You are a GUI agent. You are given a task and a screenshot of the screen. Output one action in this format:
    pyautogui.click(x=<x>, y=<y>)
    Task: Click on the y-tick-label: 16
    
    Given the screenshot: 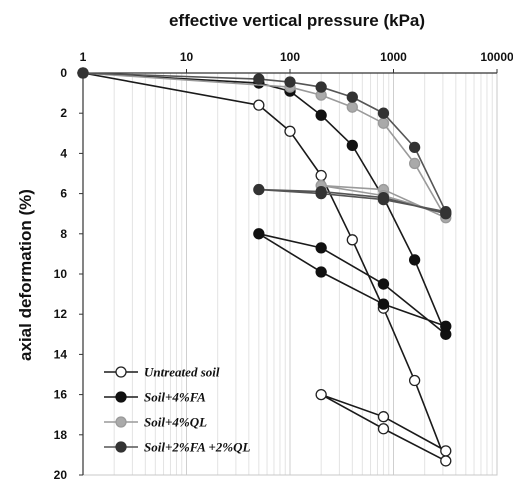 What is the action you would take?
    pyautogui.click(x=61, y=395)
    